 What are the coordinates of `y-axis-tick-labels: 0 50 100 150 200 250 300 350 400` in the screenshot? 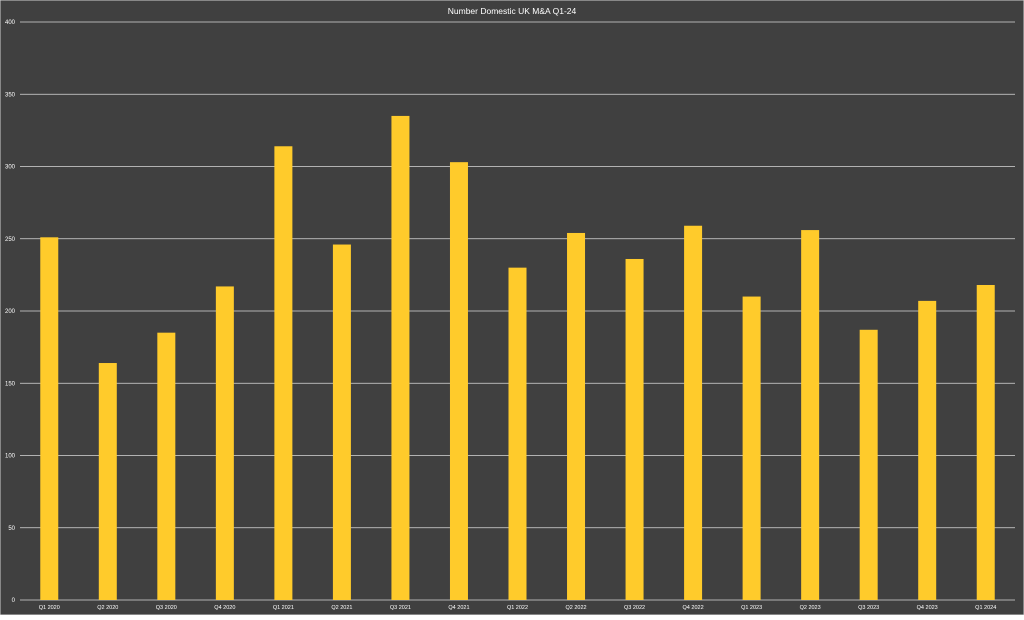 It's located at (10, 312).